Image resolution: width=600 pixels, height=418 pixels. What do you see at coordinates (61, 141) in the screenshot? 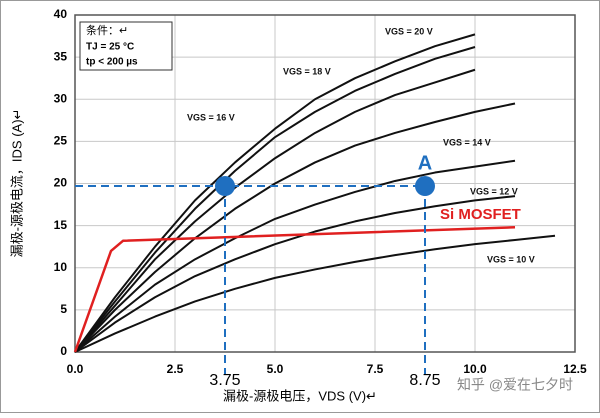
I see `y-tick-label: 25` at bounding box center [61, 141].